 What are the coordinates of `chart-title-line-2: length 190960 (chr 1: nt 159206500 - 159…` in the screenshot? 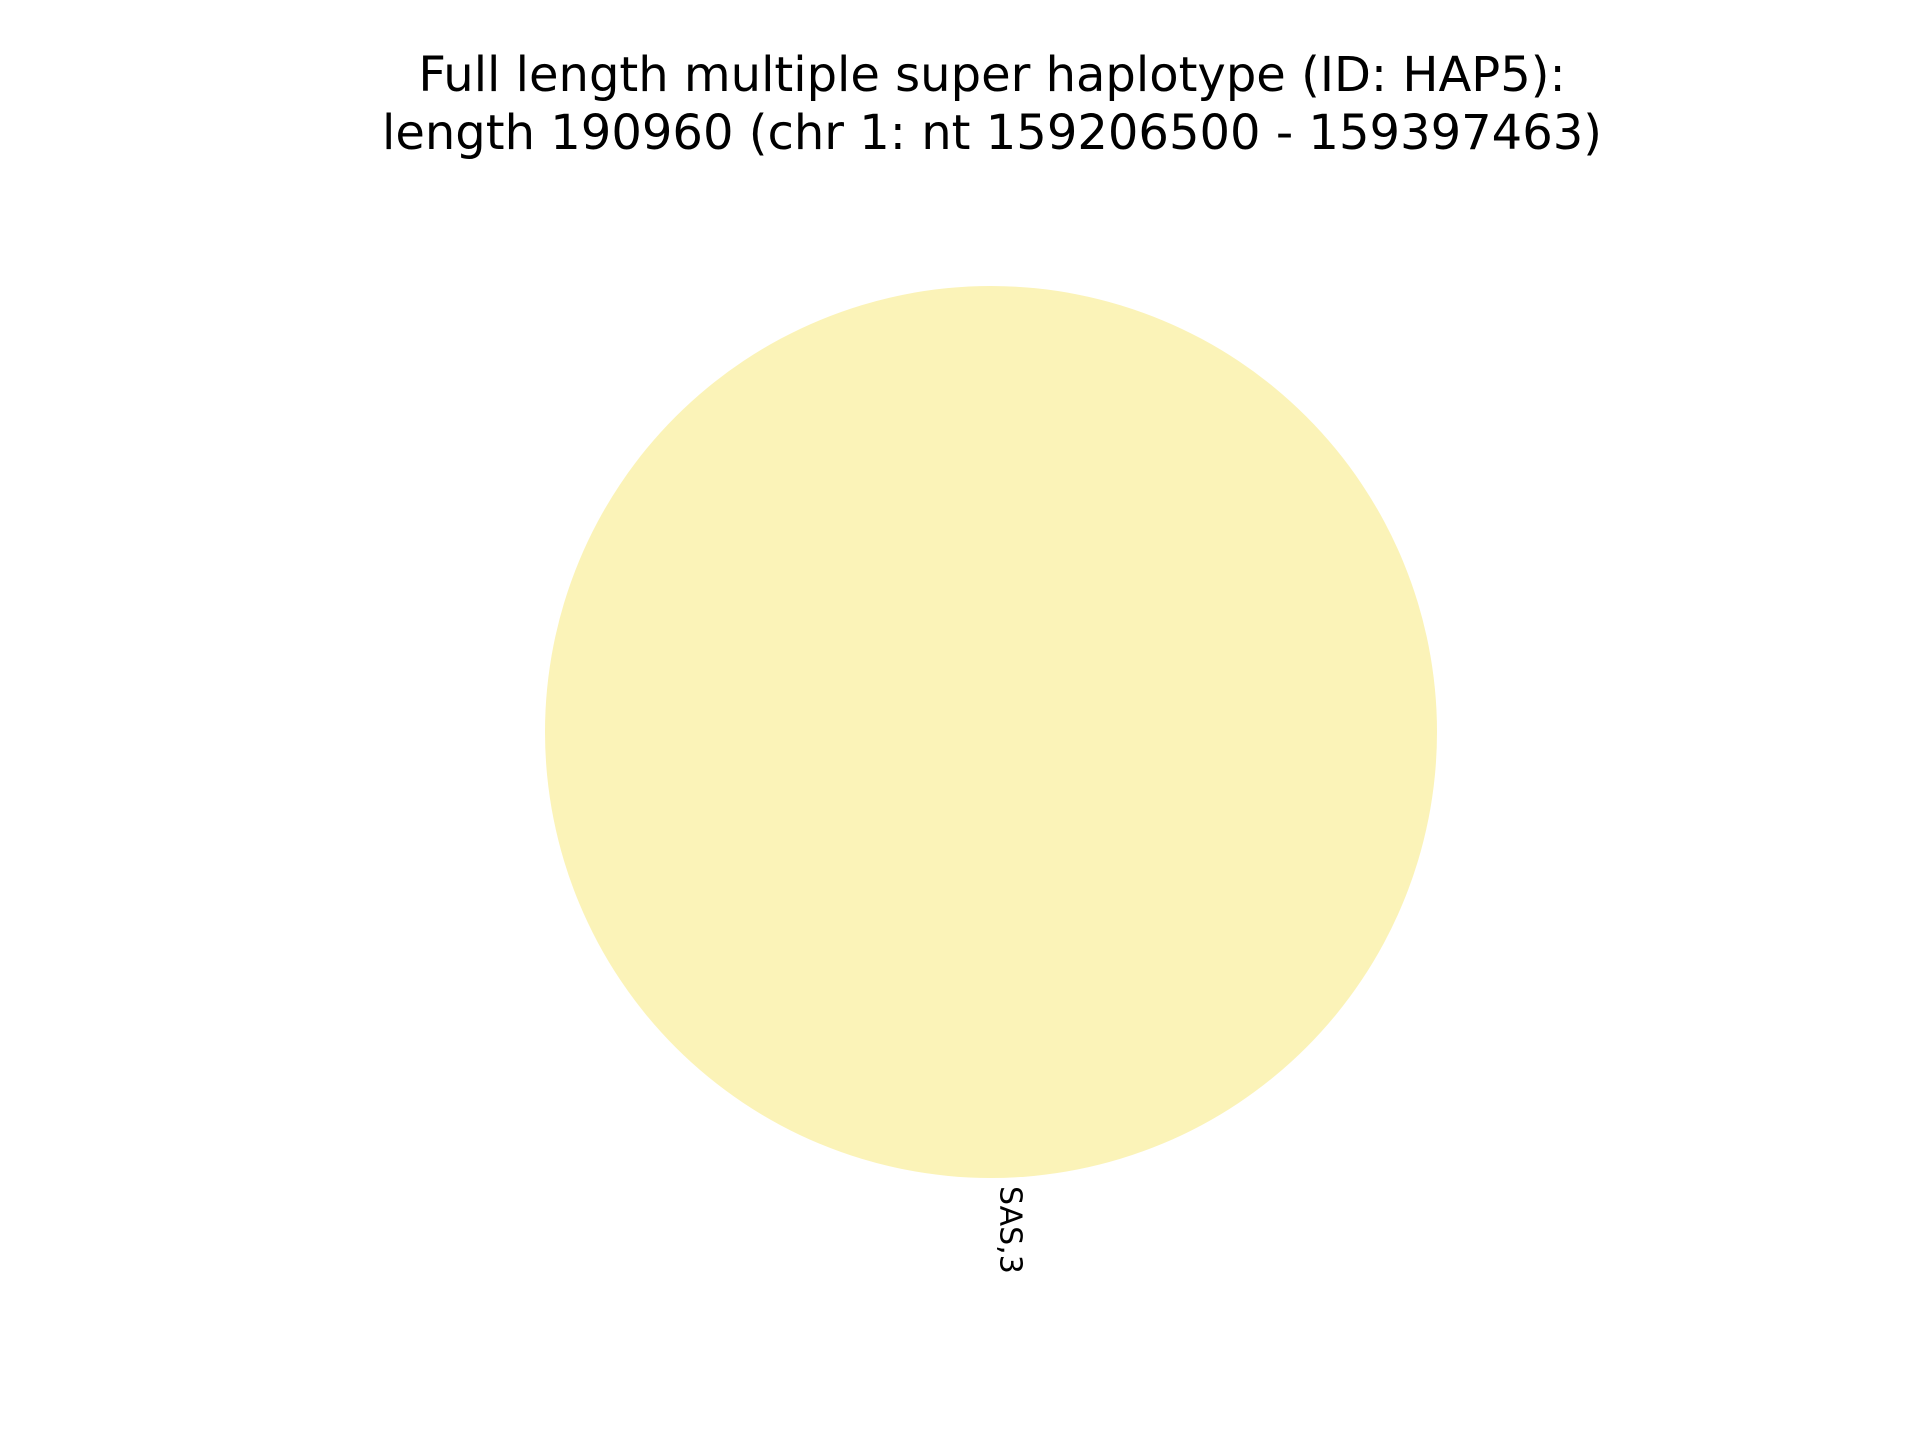 It's located at (991, 133).